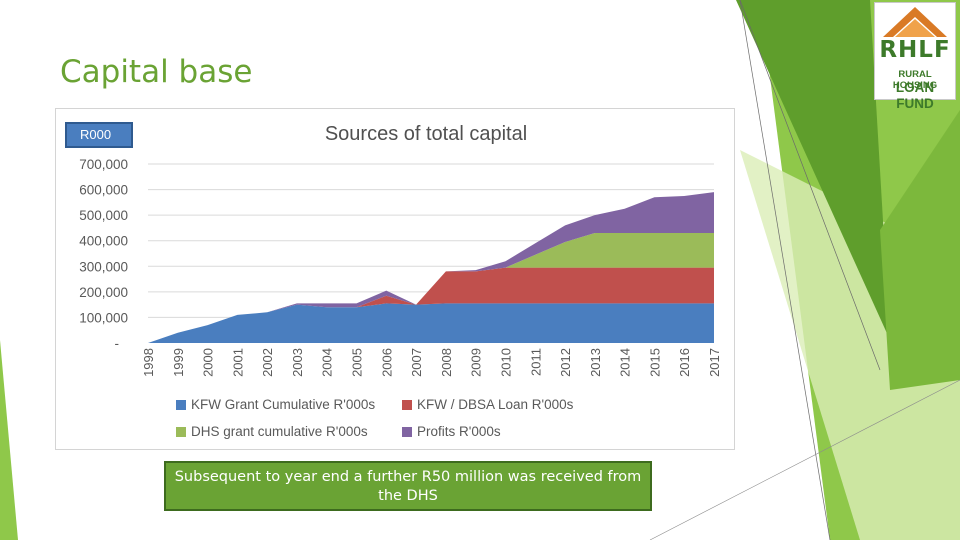 Image resolution: width=960 pixels, height=540 pixels. I want to click on x-tick-label: 2017, so click(714, 362).